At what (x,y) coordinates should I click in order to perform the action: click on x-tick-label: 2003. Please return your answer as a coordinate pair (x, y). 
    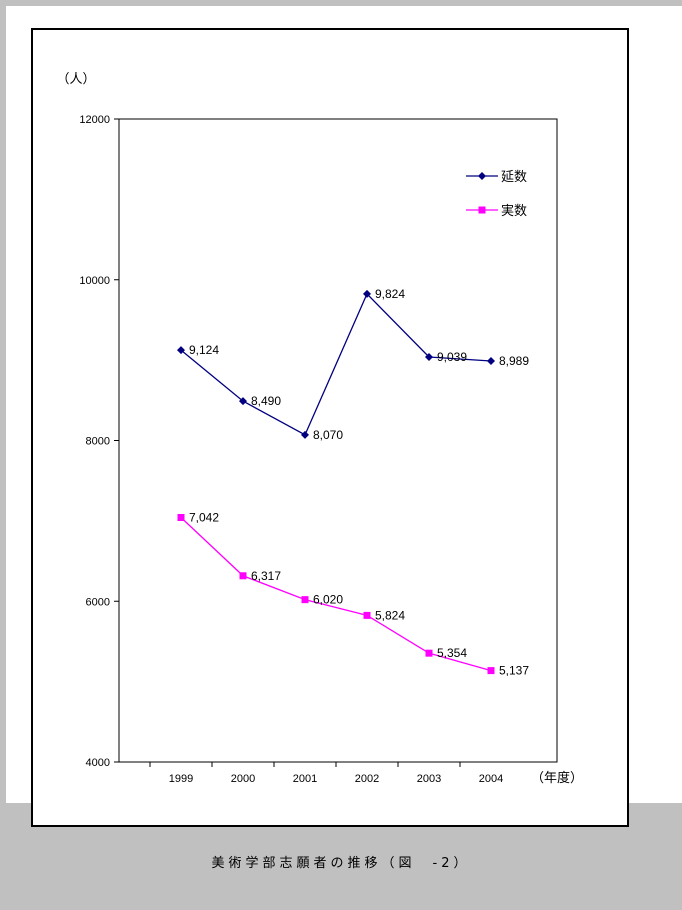
    Looking at the image, I should click on (429, 779).